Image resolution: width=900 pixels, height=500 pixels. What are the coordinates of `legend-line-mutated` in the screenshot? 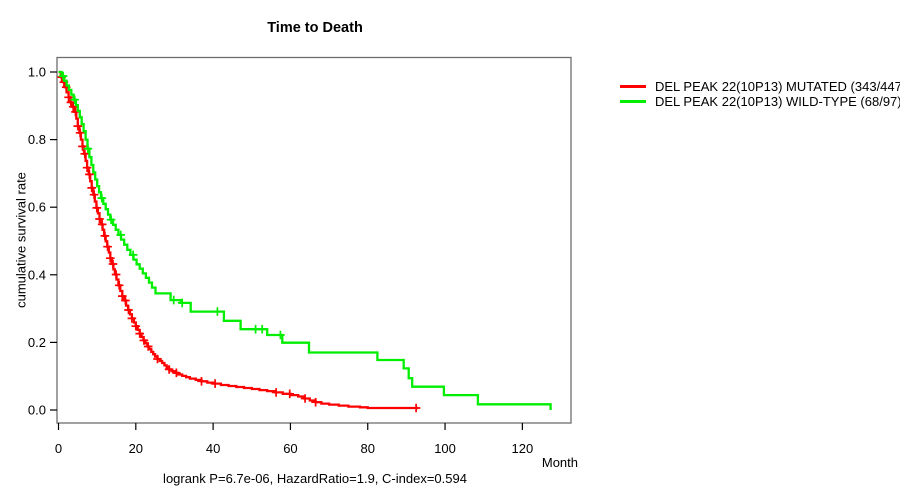 It's located at (633, 86).